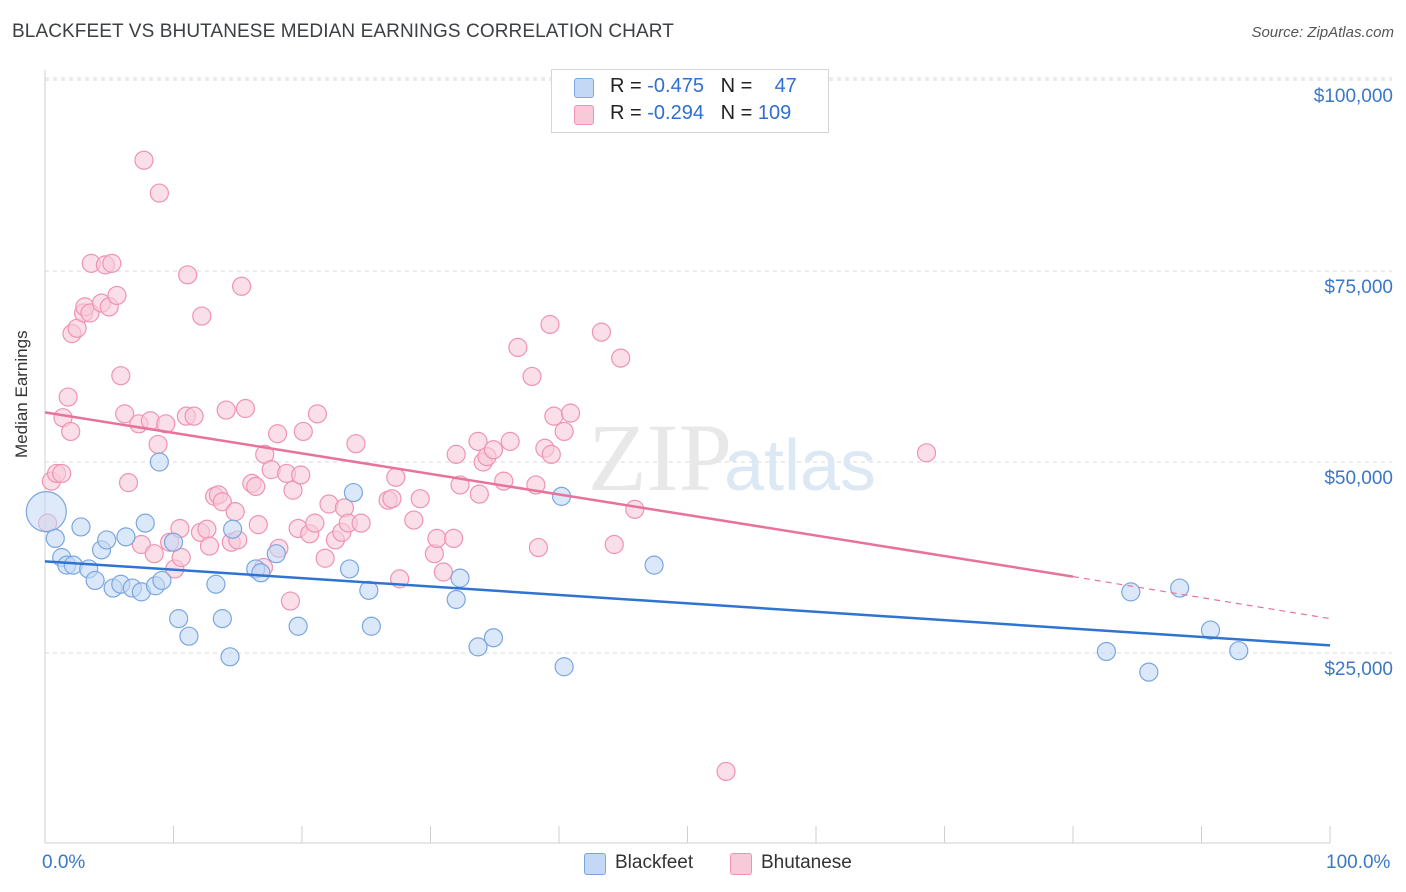 Image resolution: width=1406 pixels, height=892 pixels. I want to click on legend-text-bhutanese: R = -0.294 N = 109, so click(700, 113).